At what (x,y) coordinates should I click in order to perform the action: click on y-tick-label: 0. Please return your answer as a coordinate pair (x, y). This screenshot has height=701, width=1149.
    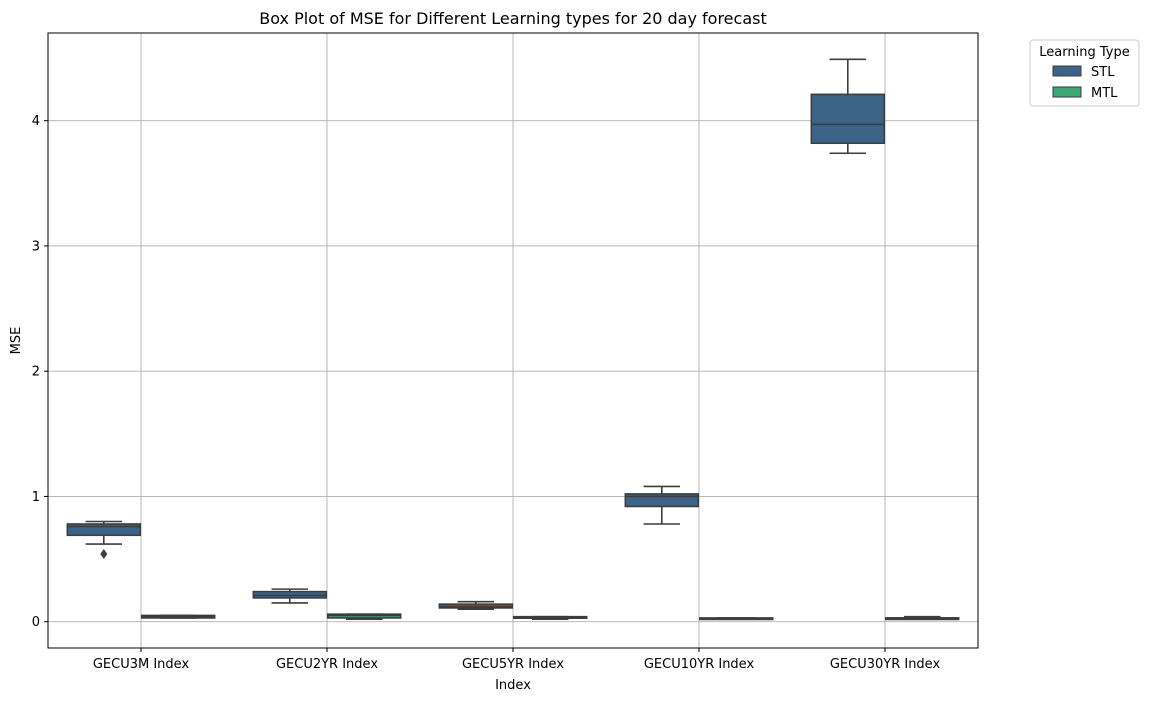
    Looking at the image, I should click on (36, 622).